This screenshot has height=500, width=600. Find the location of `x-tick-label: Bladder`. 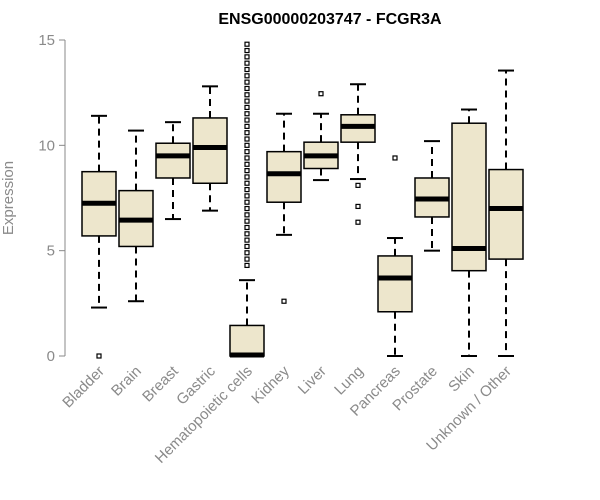

x-tick-label: Bladder is located at coordinates (83, 387).